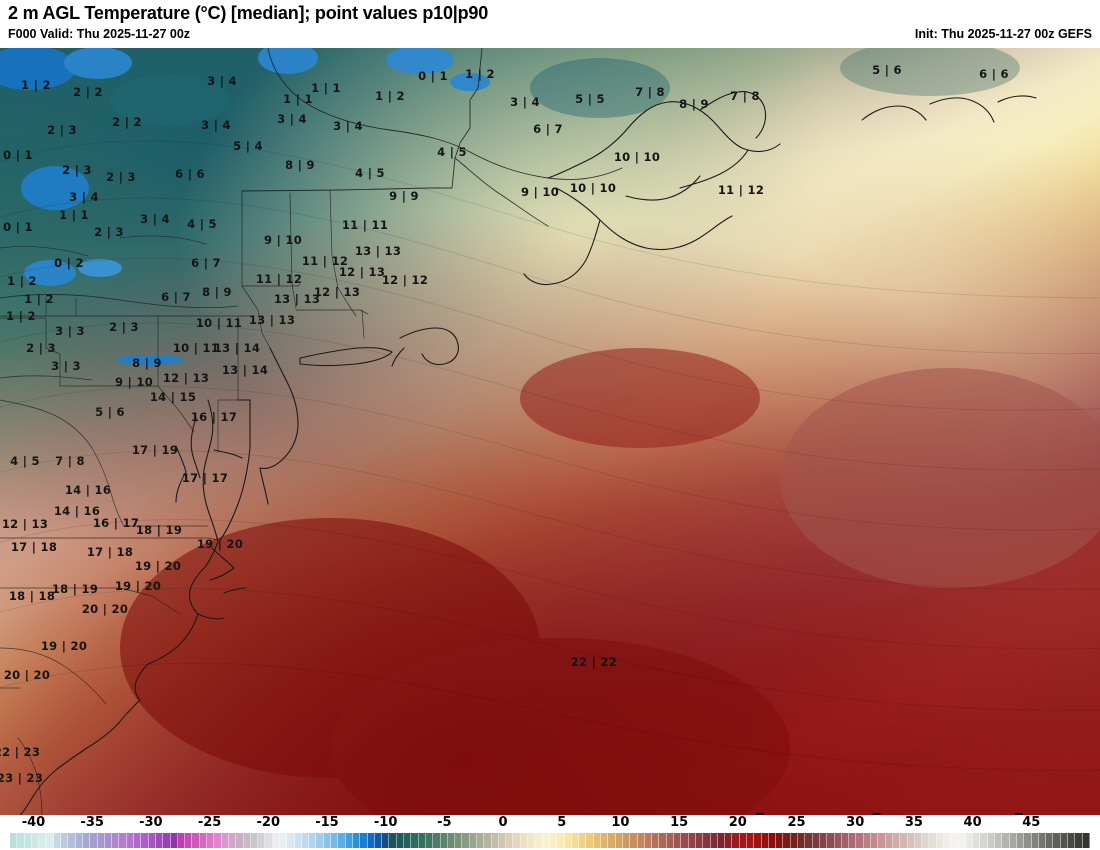 The height and width of the screenshot is (850, 1100). What do you see at coordinates (248, 146) in the screenshot?
I see `point-value-label: 5 | 4` at bounding box center [248, 146].